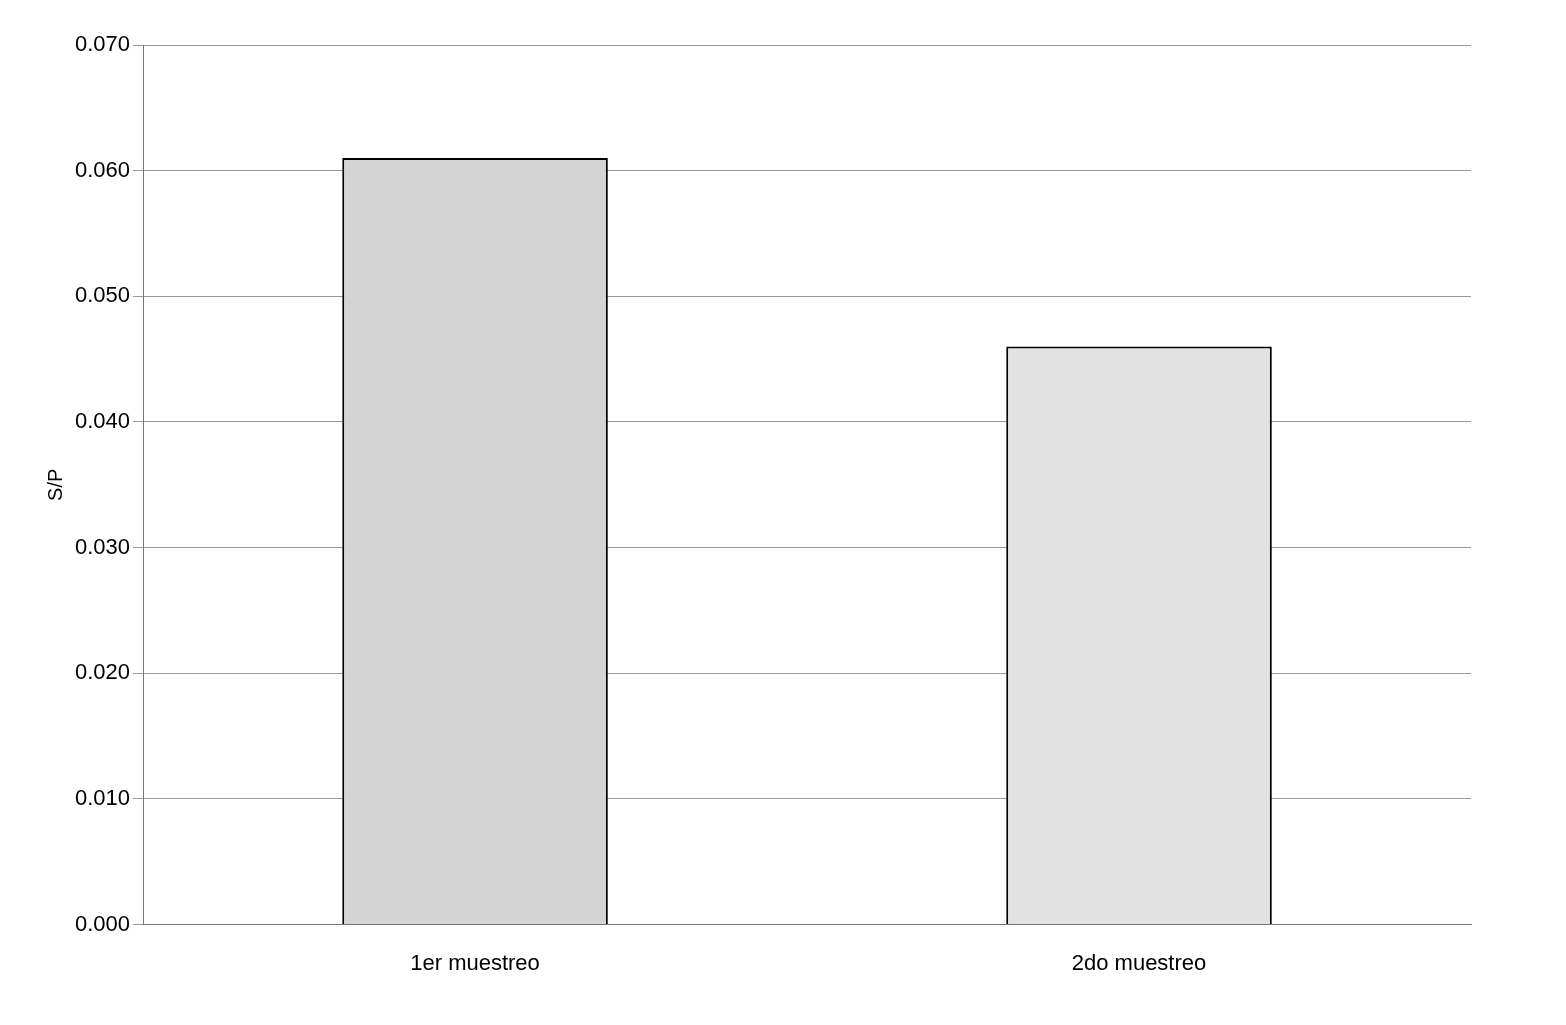 The width and height of the screenshot is (1566, 1025). I want to click on y-tick-label: 0.050, so click(102, 295).